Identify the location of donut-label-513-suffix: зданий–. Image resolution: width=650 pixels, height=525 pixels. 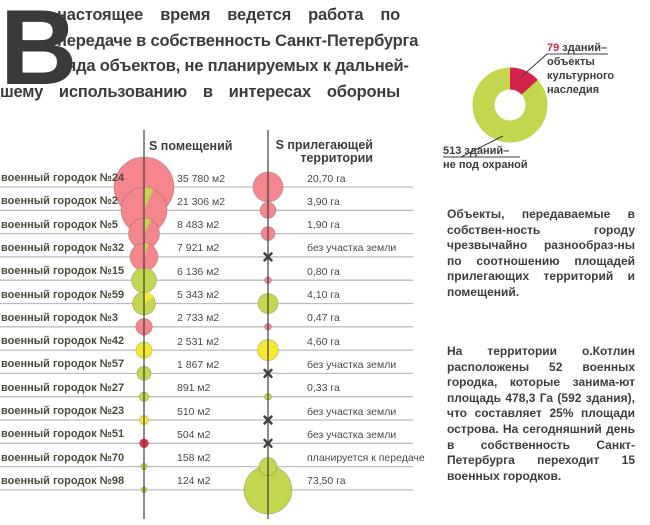
(485, 151).